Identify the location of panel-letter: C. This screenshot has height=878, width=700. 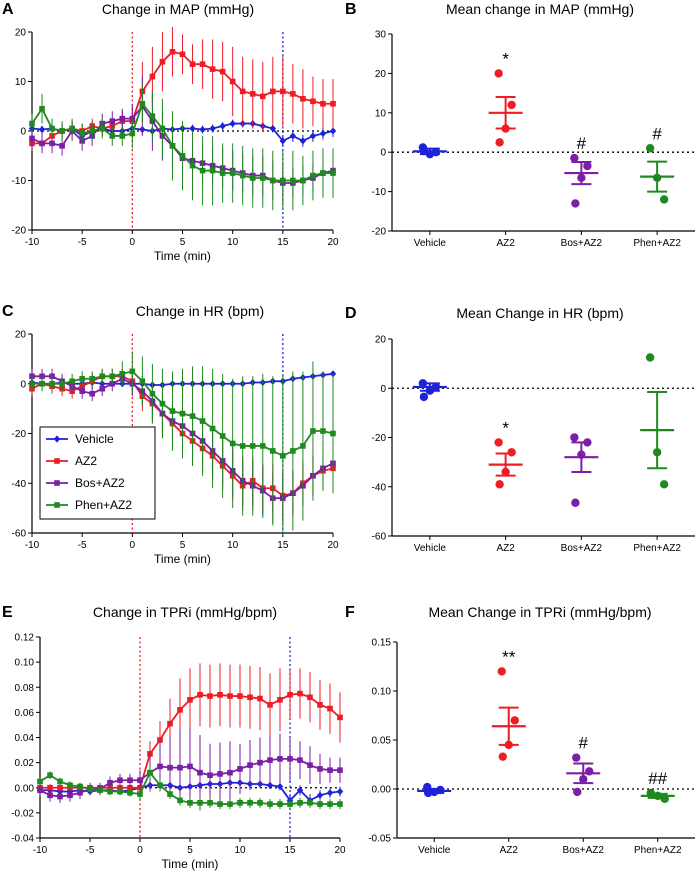
(8, 311).